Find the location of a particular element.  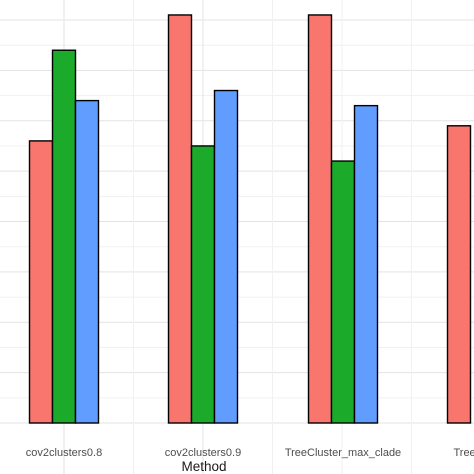

bar-cov2clusters0.9-series1 is located at coordinates (180, 219).